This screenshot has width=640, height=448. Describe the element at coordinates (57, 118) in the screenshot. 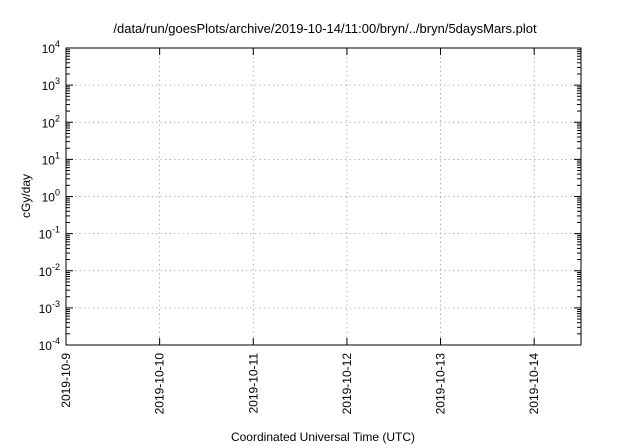

I see `y-tick-label-exponent: 2` at that location.